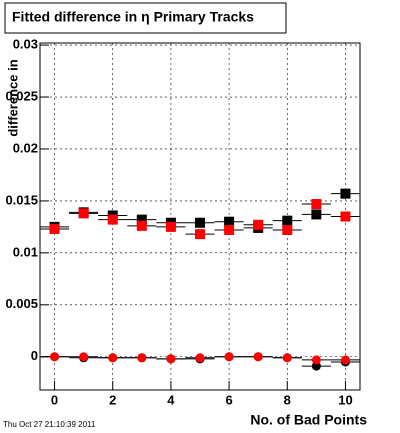 Image resolution: width=400 pixels, height=433 pixels. Describe the element at coordinates (287, 399) in the screenshot. I see `x-tick-label: 8` at that location.